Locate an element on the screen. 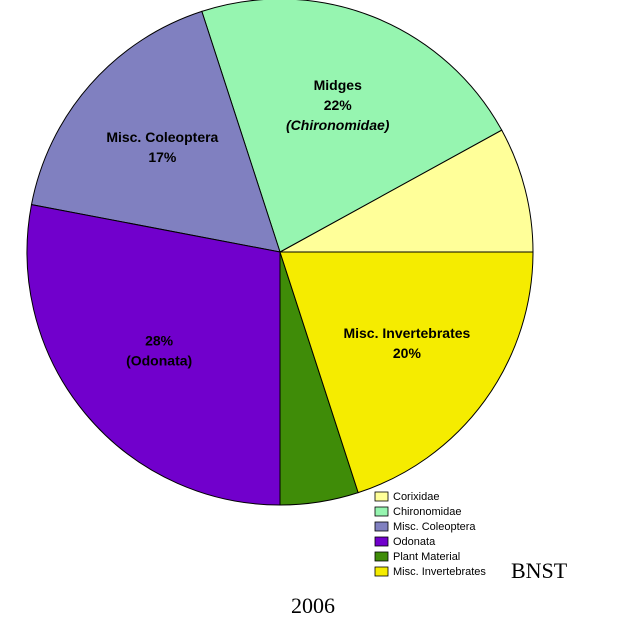 This screenshot has height=624, width=627. legend-label: Corixidae is located at coordinates (416, 497).